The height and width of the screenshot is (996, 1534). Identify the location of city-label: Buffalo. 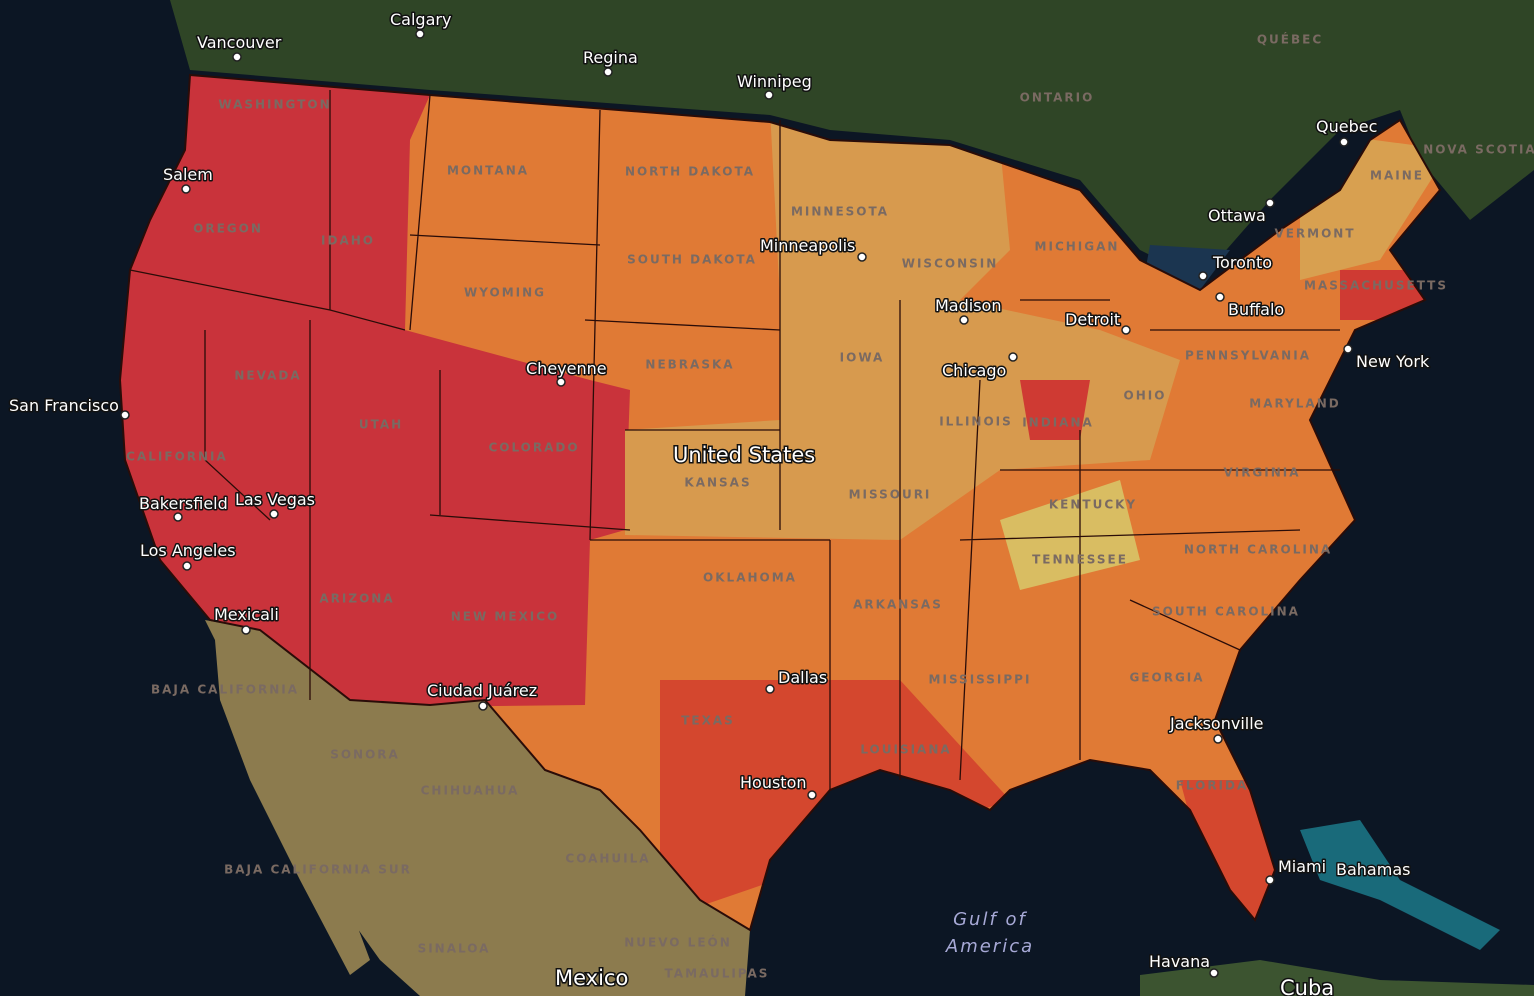
(1256, 309).